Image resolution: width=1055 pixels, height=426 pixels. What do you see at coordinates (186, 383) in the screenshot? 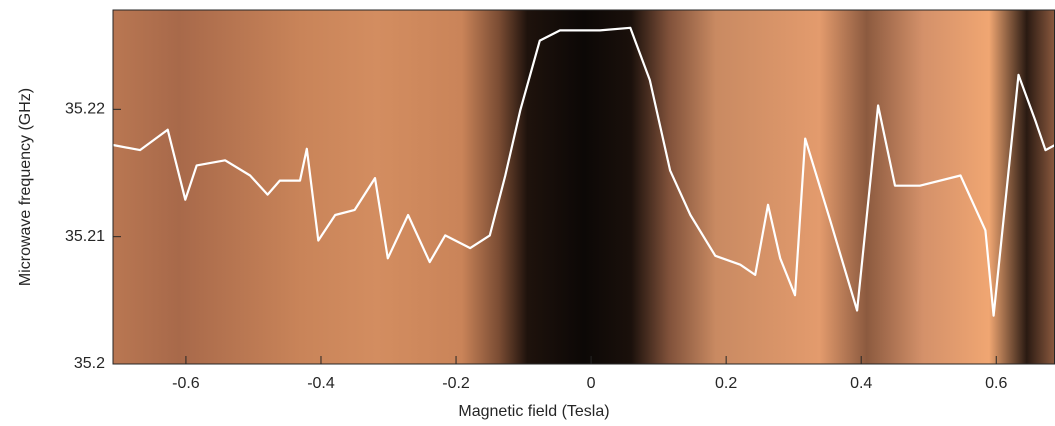
I see `x-tick-label: -0.6` at bounding box center [186, 383].